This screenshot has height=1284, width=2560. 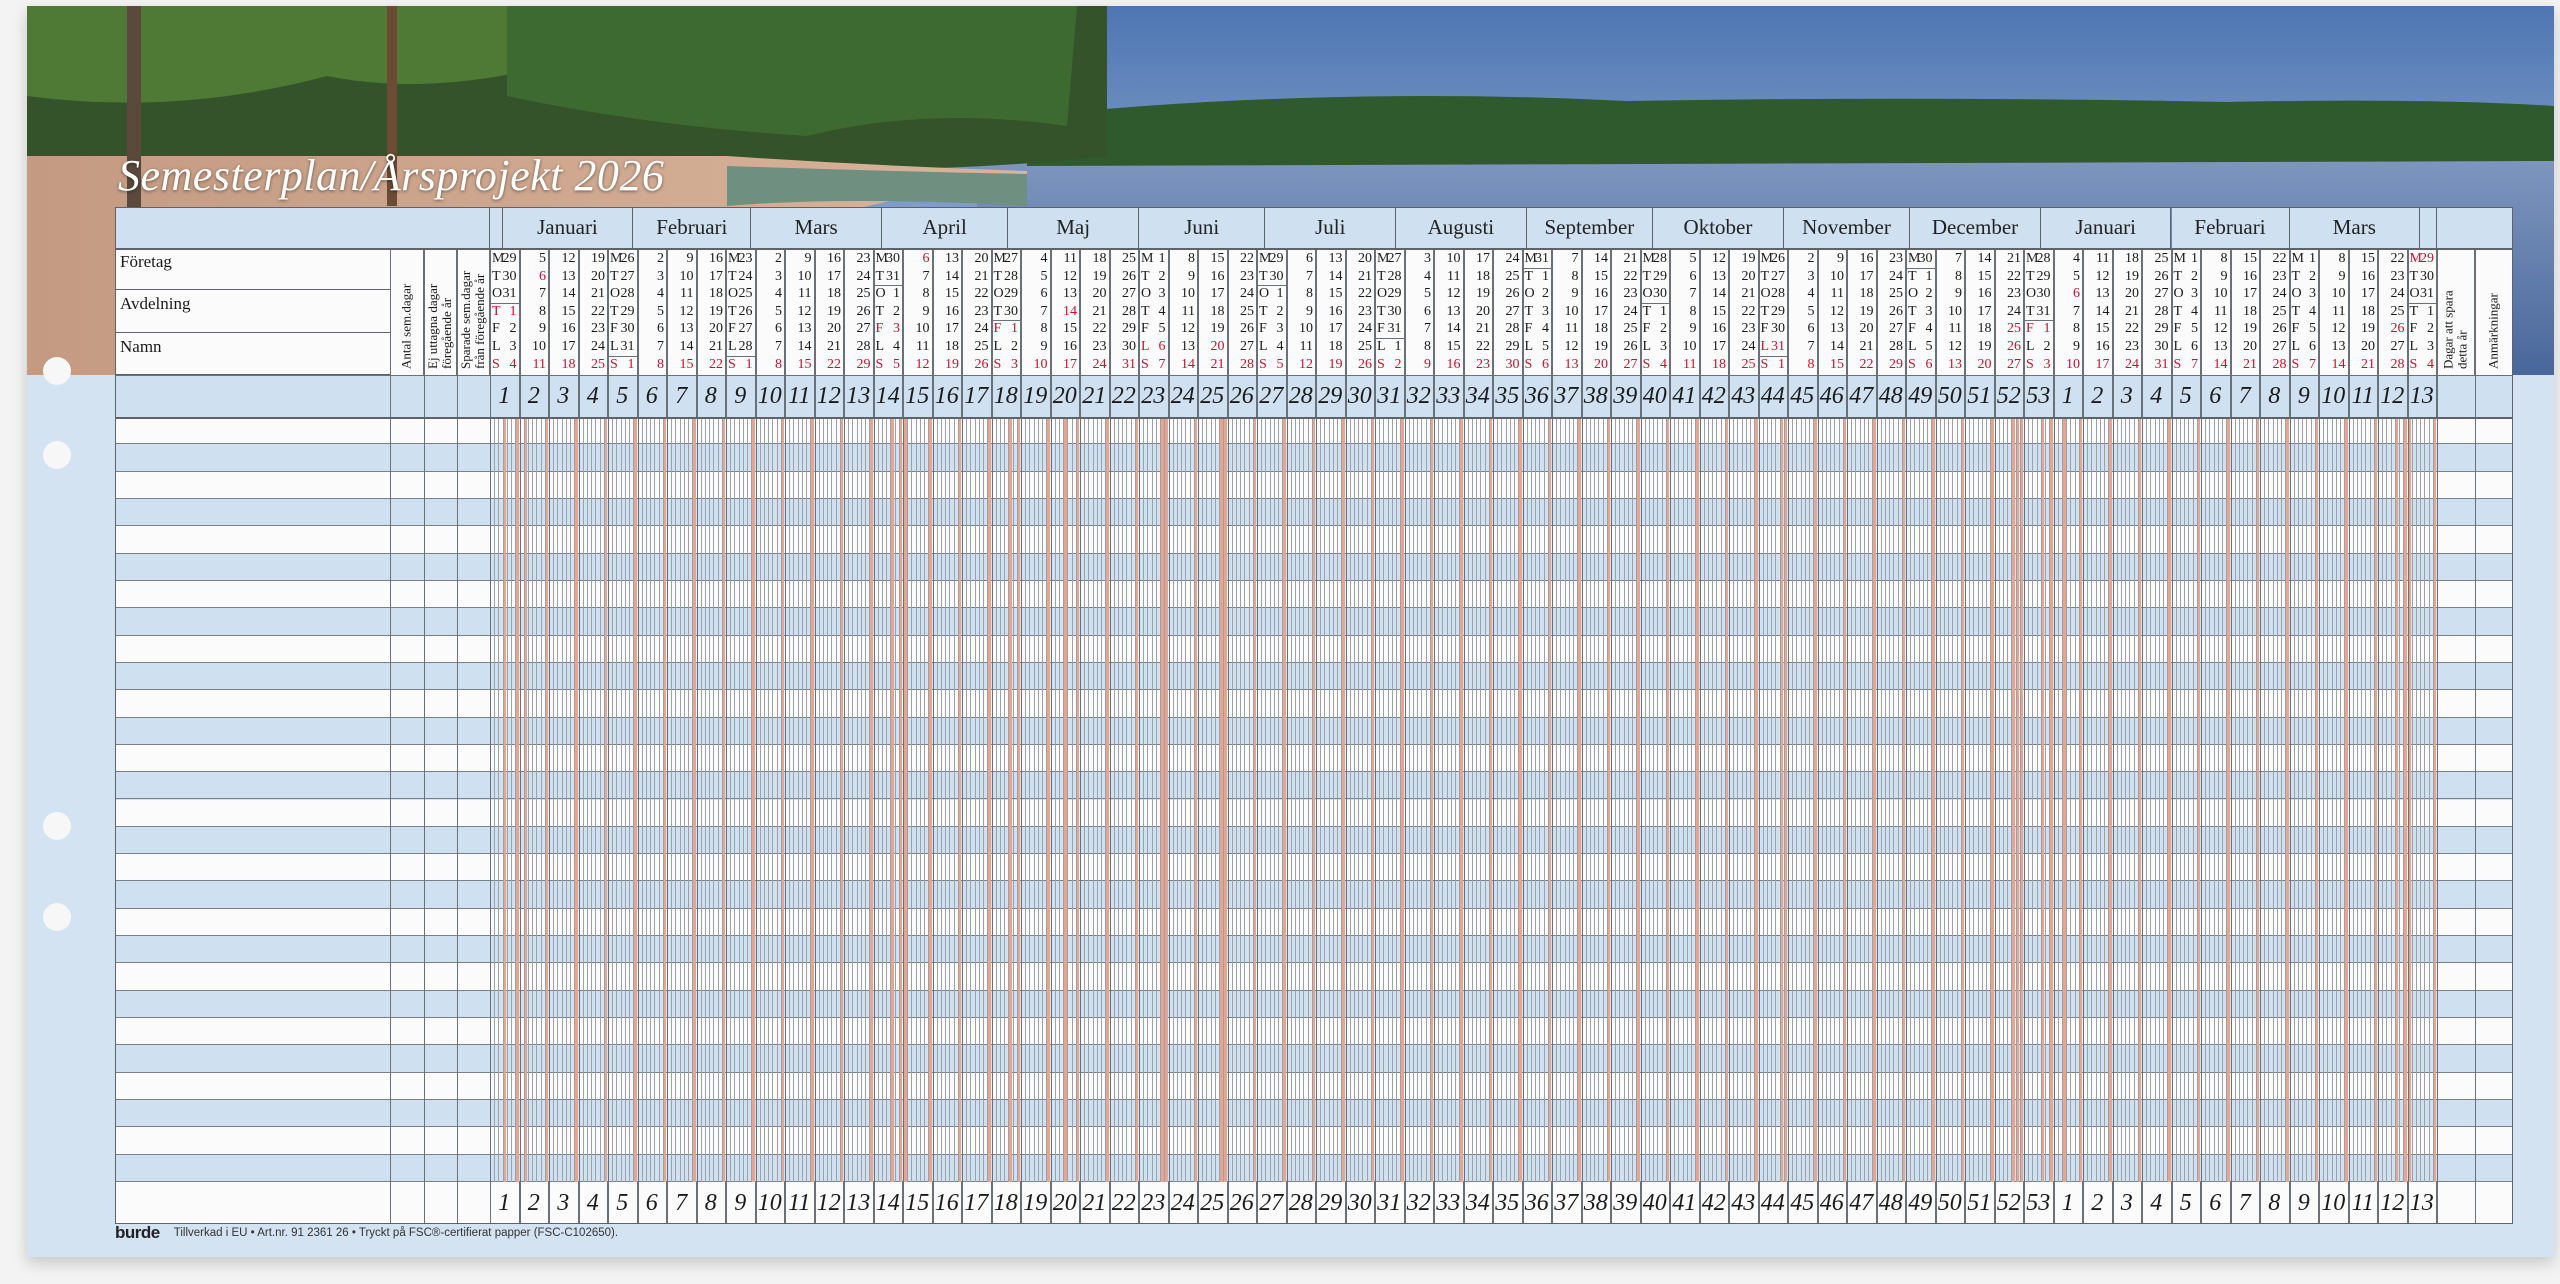 What do you see at coordinates (1590, 227) in the screenshot?
I see `month-header: September` at bounding box center [1590, 227].